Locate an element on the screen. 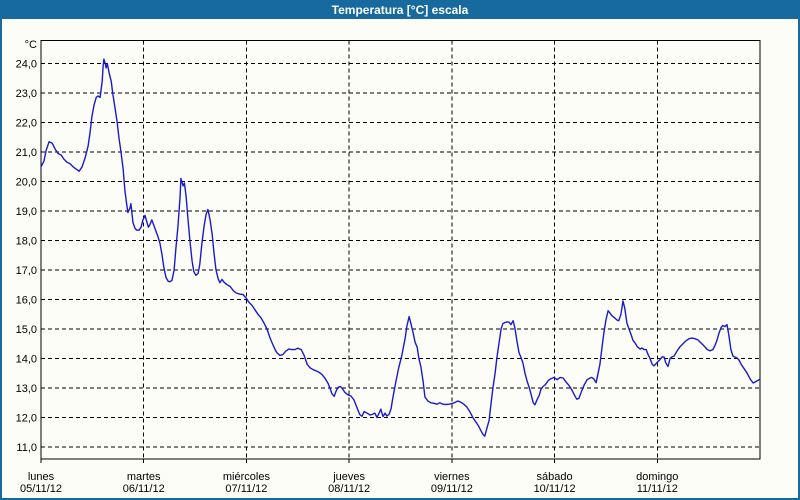 Image resolution: width=800 pixels, height=500 pixels. x-day-name-label: lunes is located at coordinates (41, 477).